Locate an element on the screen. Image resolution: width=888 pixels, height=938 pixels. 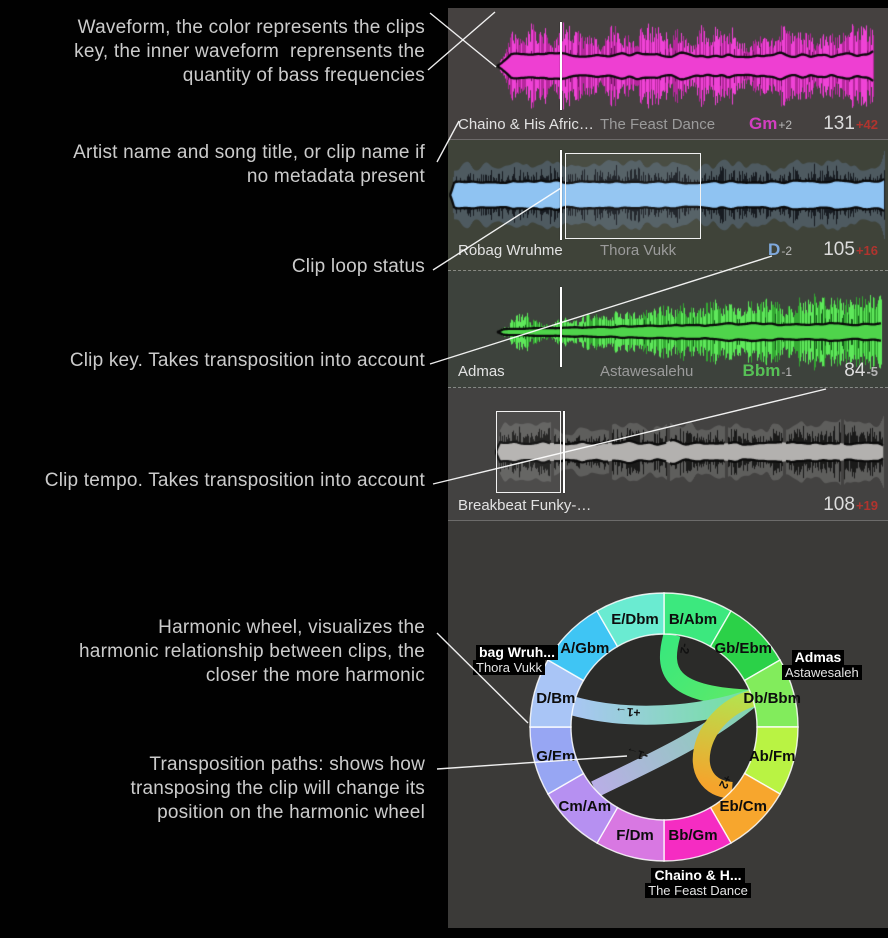
wheel-segment-label: Gb/Ebm is located at coordinates (743, 648).